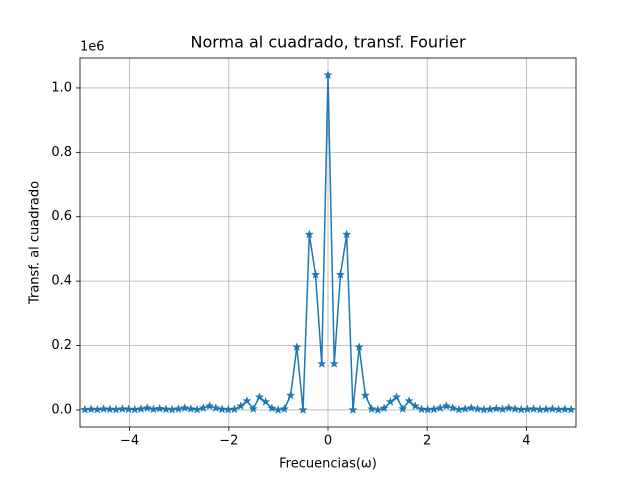 The image size is (640, 480). Describe the element at coordinates (526, 441) in the screenshot. I see `x-tick-label: 4` at that location.